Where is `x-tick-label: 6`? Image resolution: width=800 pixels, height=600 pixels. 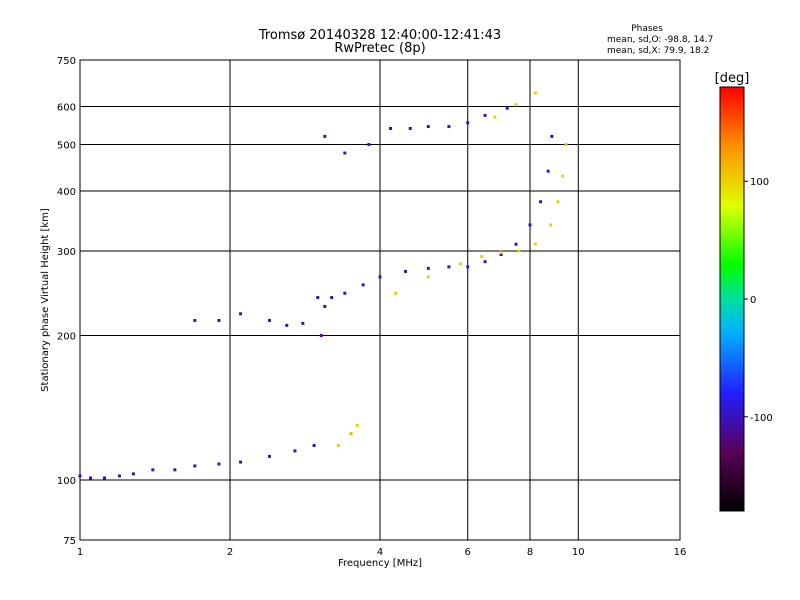
x-tick-label: 6 is located at coordinates (468, 552).